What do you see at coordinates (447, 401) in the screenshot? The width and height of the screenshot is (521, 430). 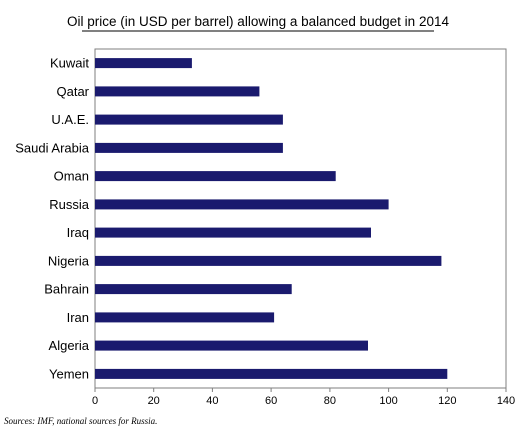 I see `x-tick-label-120: 120` at bounding box center [447, 401].